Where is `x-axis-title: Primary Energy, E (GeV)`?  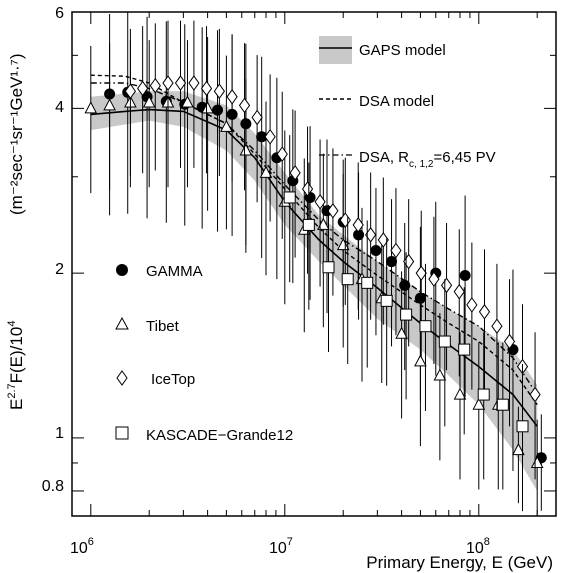 x-axis-title: Primary Energy, E (GeV) is located at coordinates (459, 562).